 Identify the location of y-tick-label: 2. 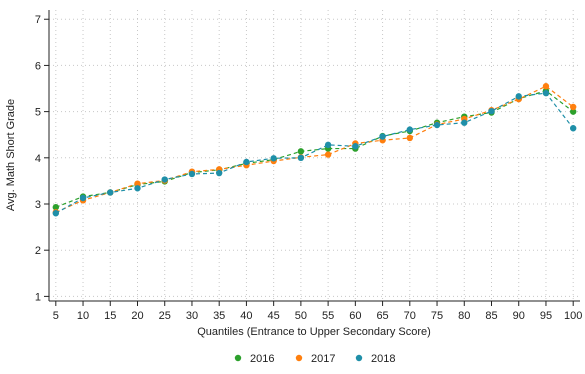
(38, 251).